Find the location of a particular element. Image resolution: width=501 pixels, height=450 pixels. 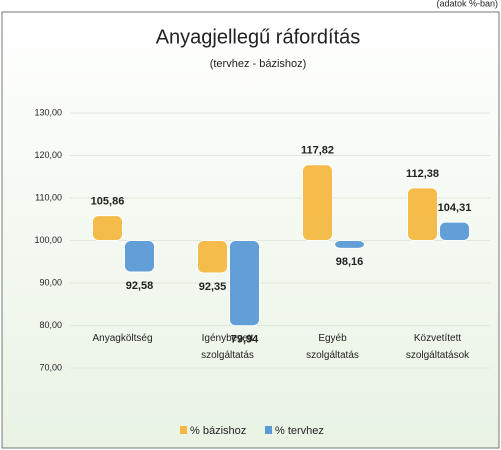

legend-label: % tervhez is located at coordinates (299, 431).